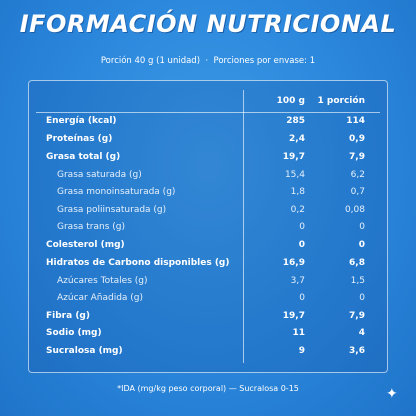 The height and width of the screenshot is (416, 416). I want to click on row-value: 0,9, so click(357, 139).